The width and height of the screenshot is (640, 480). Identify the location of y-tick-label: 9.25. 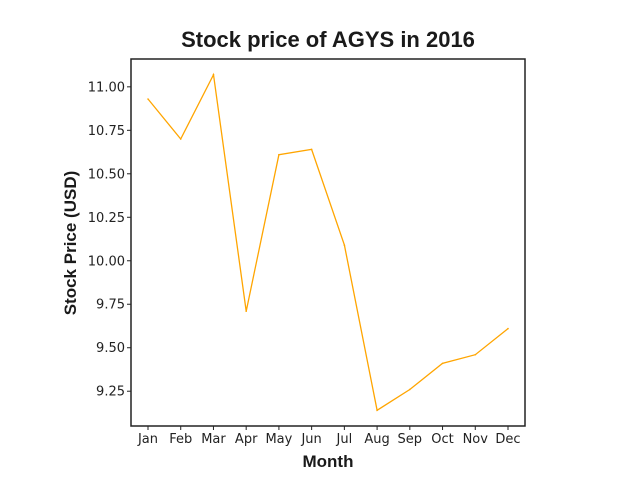
(110, 392).